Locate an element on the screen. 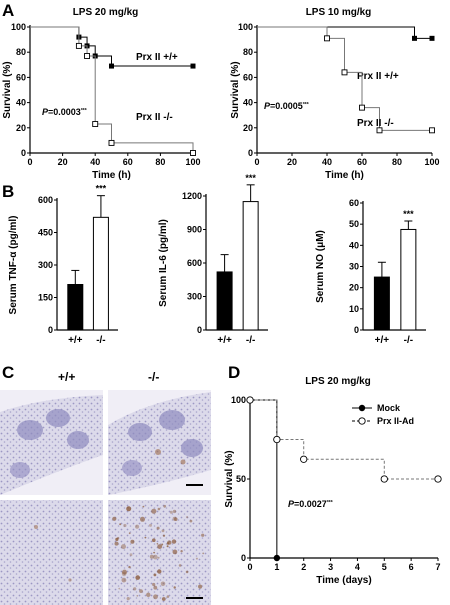 This screenshot has width=450, height=605. series-label: Prx II -/- is located at coordinates (154, 117).